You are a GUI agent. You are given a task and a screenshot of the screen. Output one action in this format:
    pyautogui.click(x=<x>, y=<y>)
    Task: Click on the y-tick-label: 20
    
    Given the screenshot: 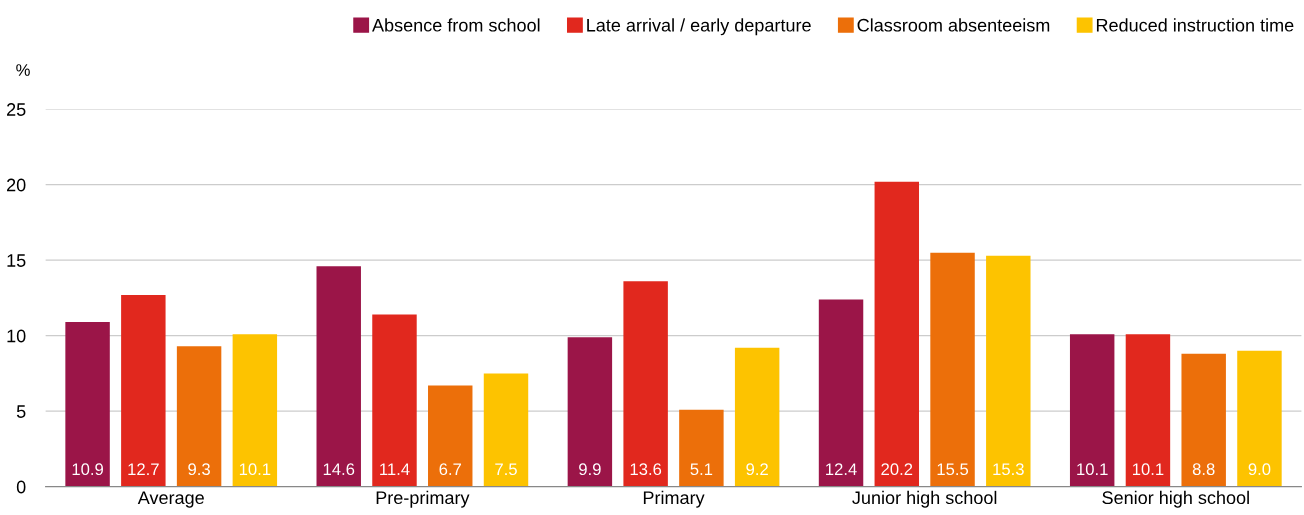 What is the action you would take?
    pyautogui.click(x=16, y=185)
    